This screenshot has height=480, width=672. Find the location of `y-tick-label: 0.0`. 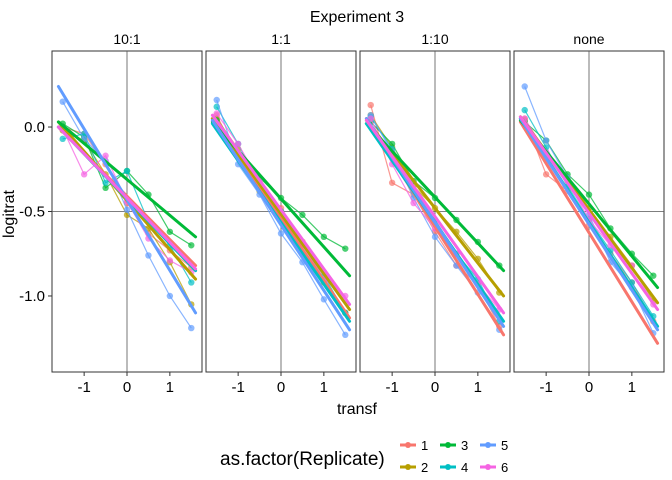

y-tick-label: 0.0 is located at coordinates (34, 127).